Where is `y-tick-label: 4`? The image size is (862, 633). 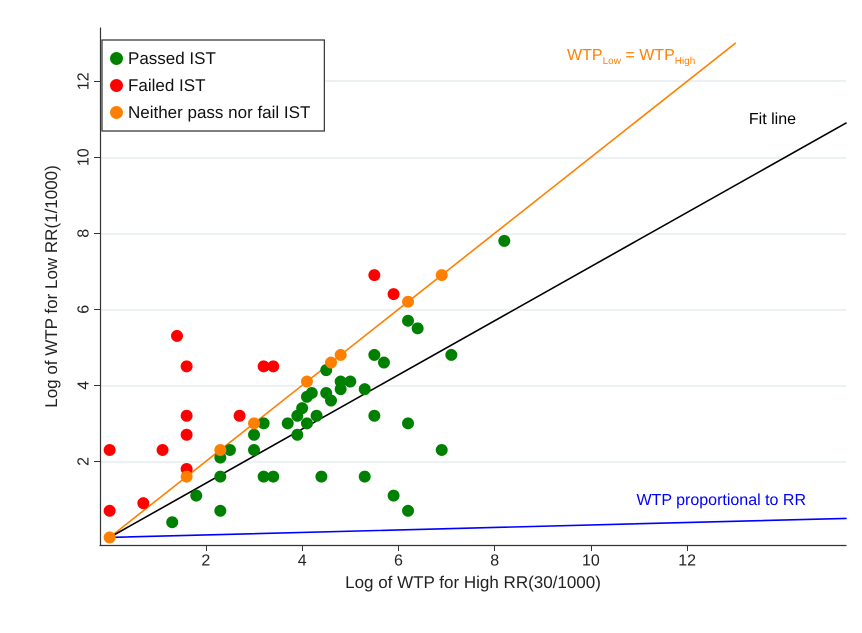 y-tick-label: 4 is located at coordinates (84, 385).